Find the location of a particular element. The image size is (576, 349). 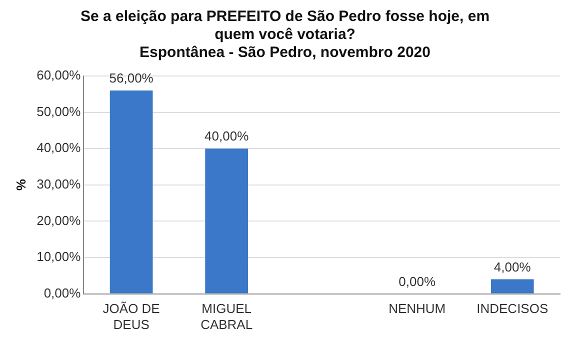

data-label: 0,00% is located at coordinates (417, 281).